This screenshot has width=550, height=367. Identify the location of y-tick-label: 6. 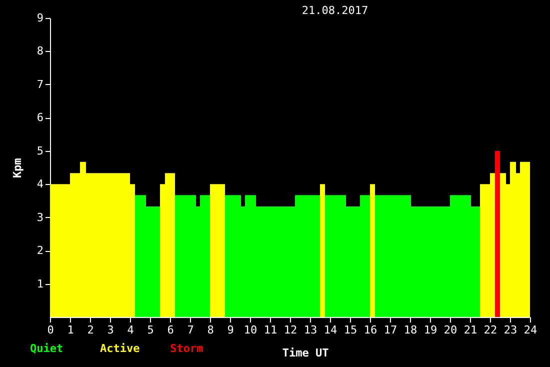
(40, 117).